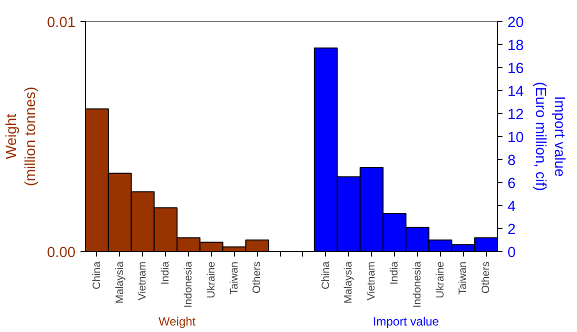 The height and width of the screenshot is (332, 577). Describe the element at coordinates (406, 321) in the screenshot. I see `text: Import value` at that location.